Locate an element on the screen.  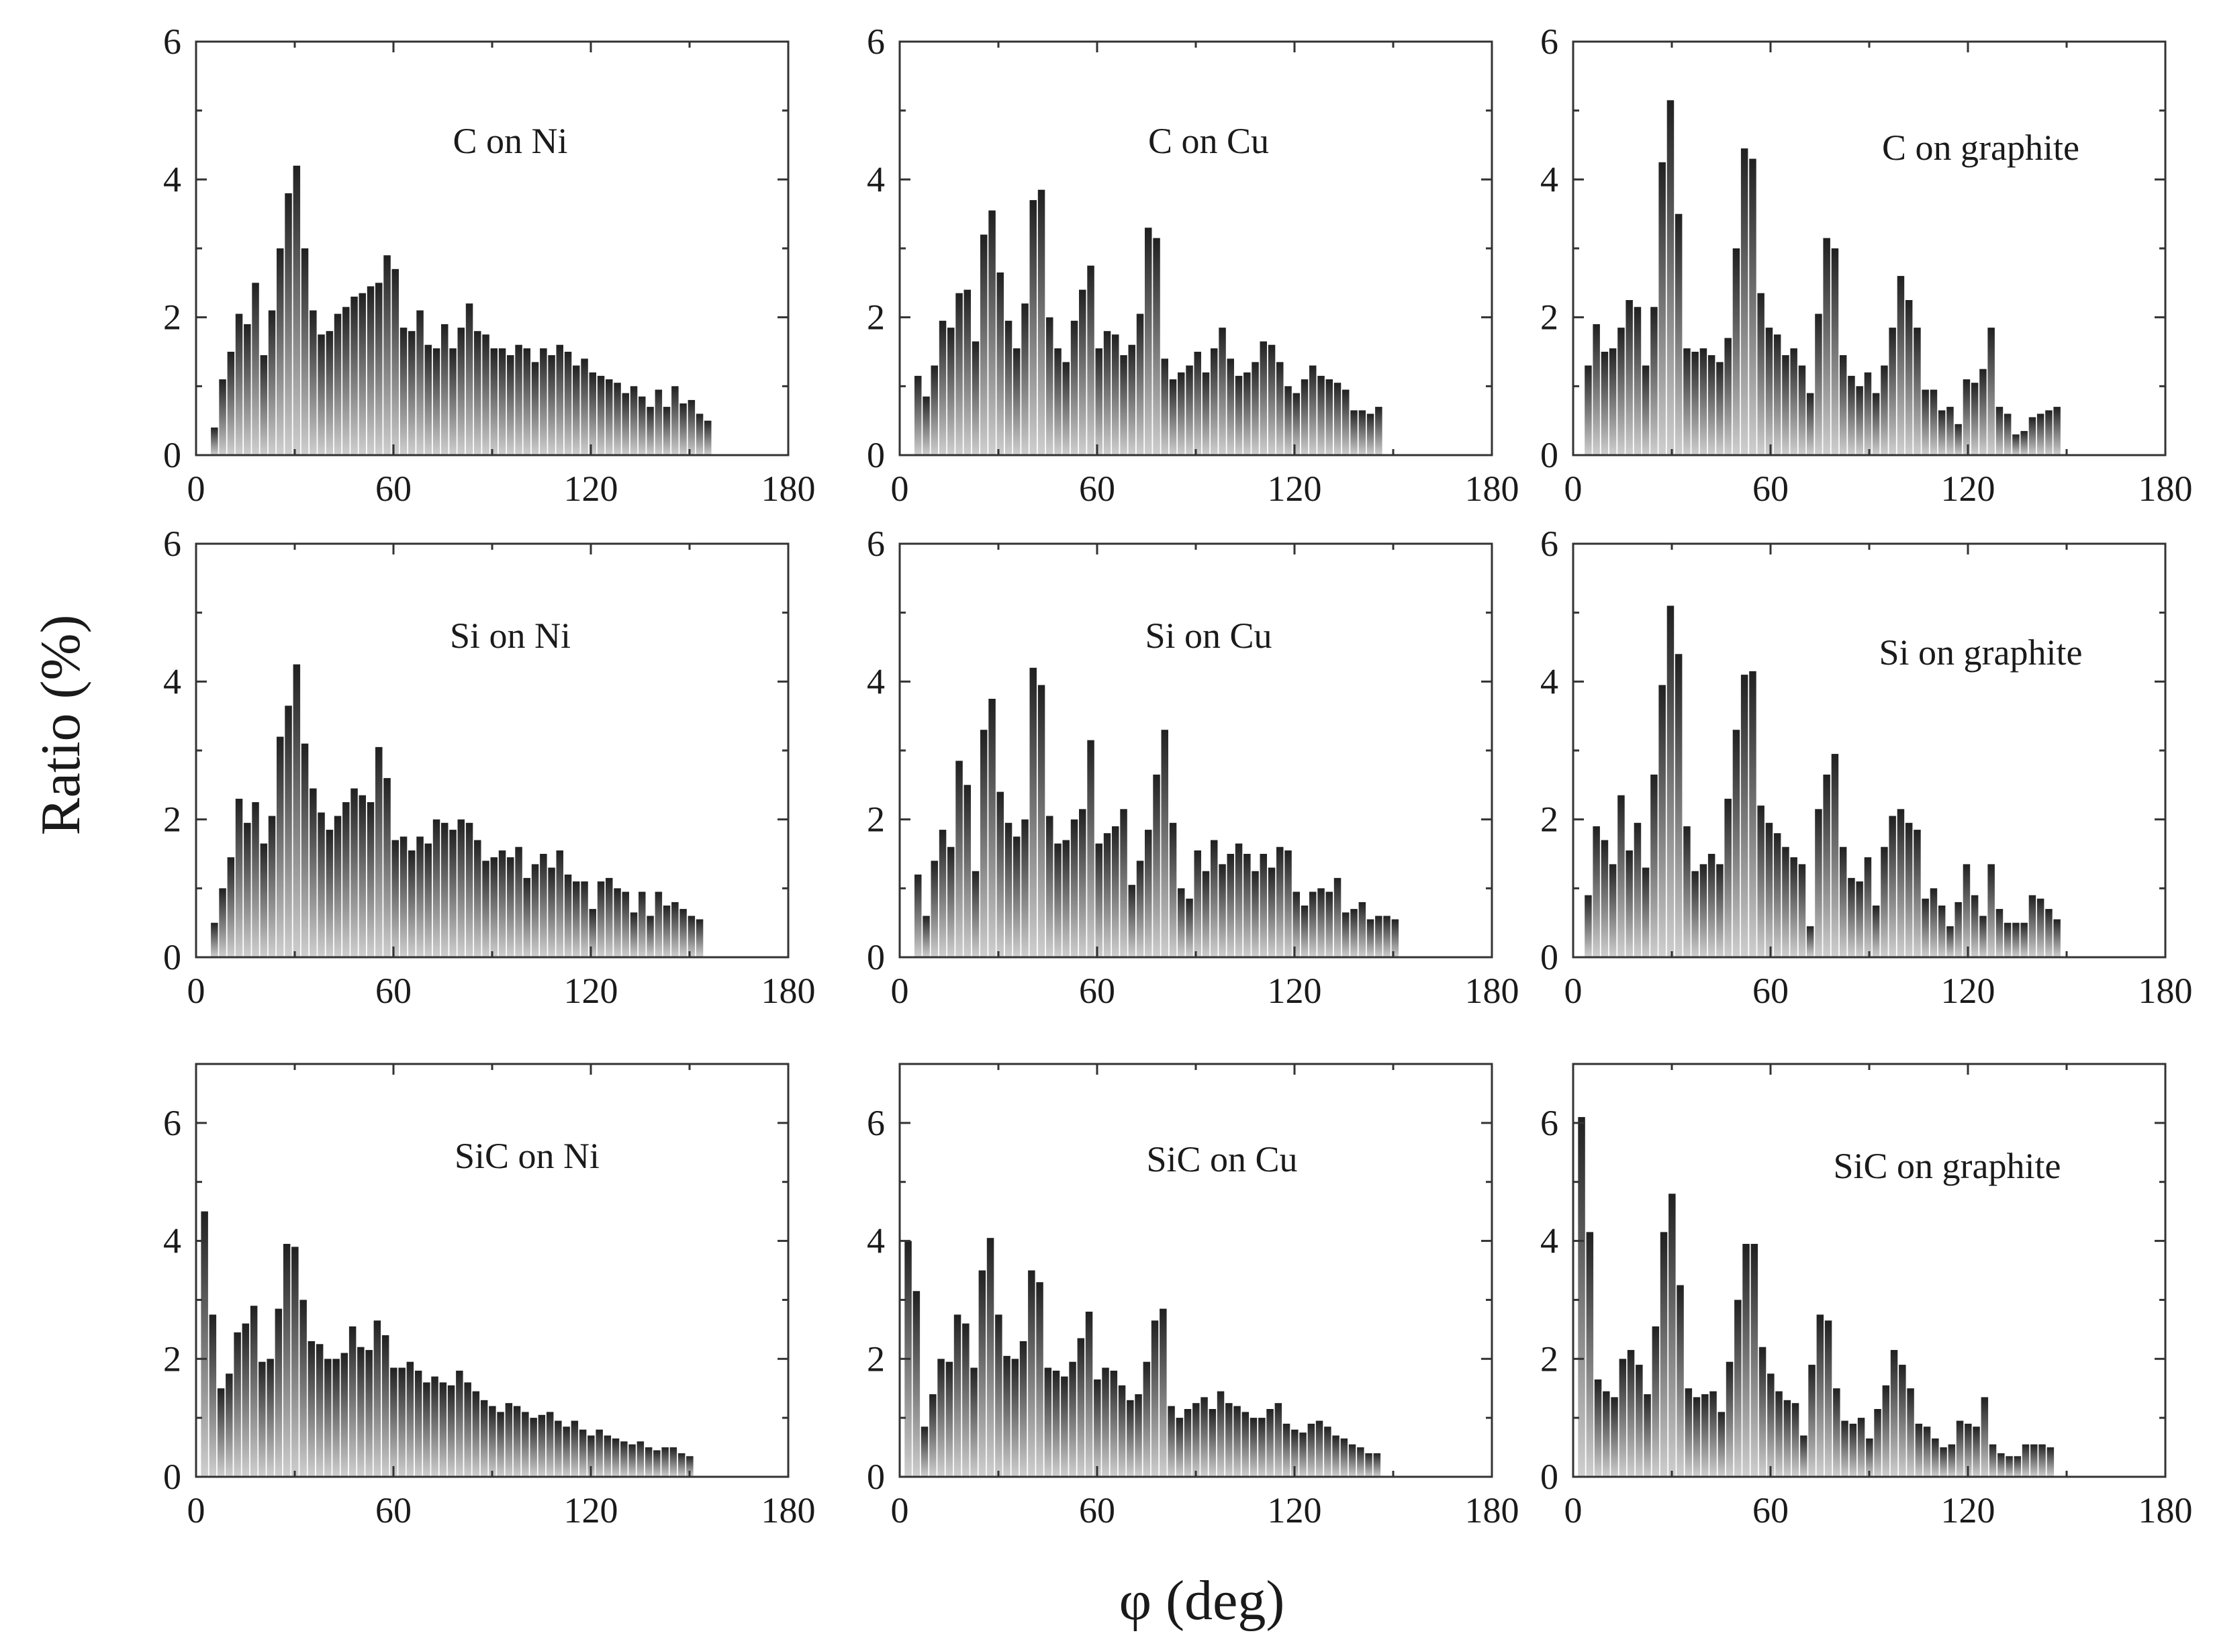
chart-panel-8: 0 60 120 180 0 2 4 6 SiC on Cu is located at coordinates (1193, 1296).